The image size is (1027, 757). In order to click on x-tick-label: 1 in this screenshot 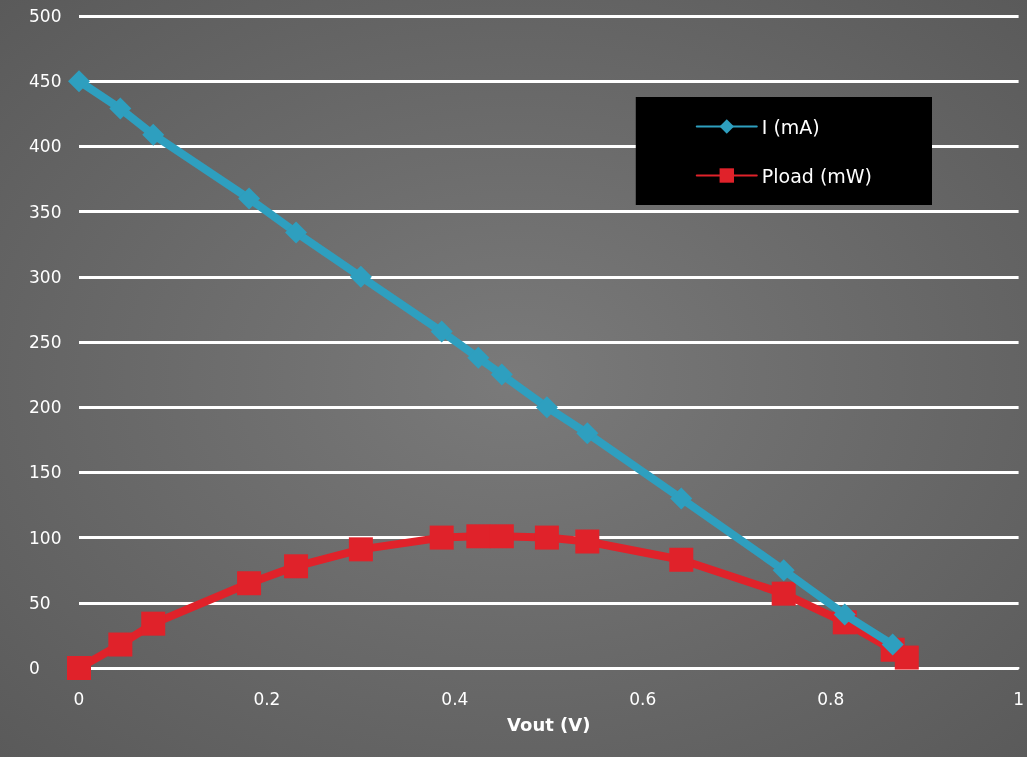, I will do `click(1019, 698)`.